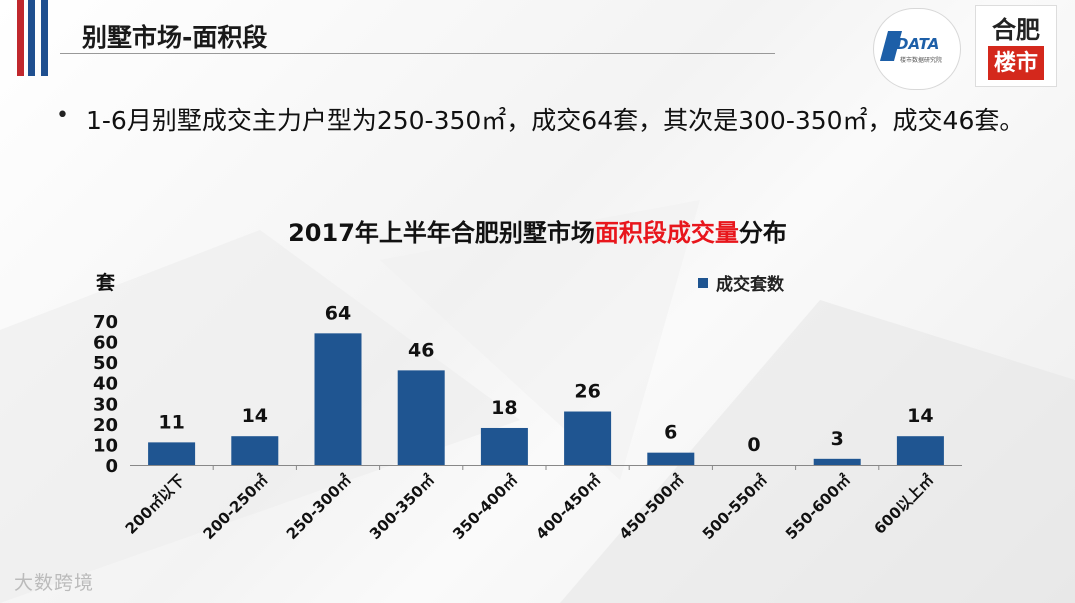  What do you see at coordinates (105, 343) in the screenshot?
I see `y-tick-label: 60` at bounding box center [105, 343].